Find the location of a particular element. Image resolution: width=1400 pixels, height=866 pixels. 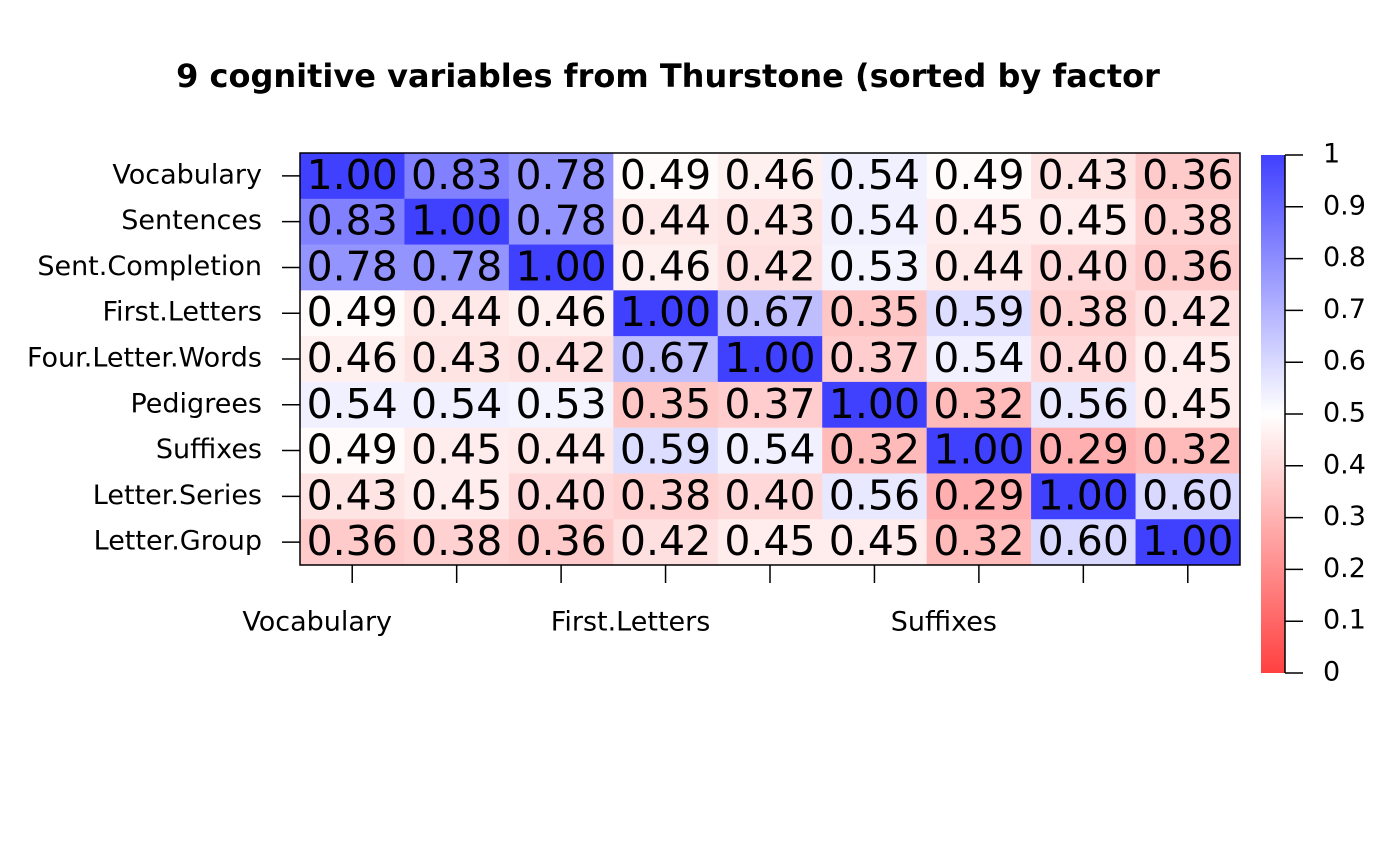

colorbar-tick-label: 0.7 is located at coordinates (1344, 309).